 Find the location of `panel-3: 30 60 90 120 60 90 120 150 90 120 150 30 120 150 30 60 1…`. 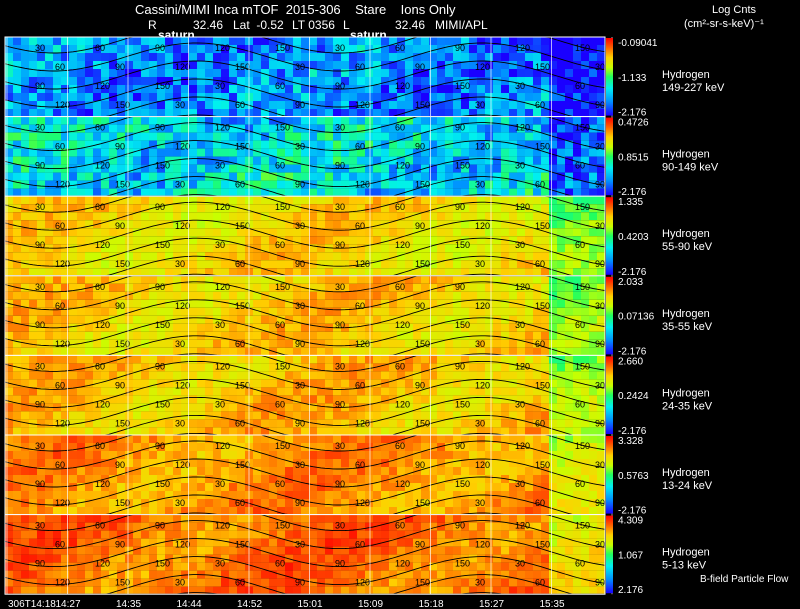

panel-3: 30 60 90 120 60 90 120 150 90 120 150 30 120 150 30 60 1… is located at coordinates (358, 236).